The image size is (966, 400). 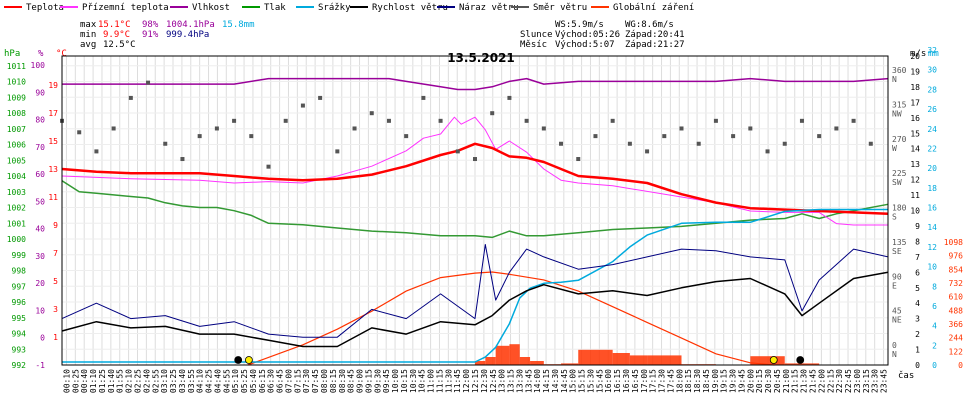 I want to click on x-tick-label: 09:15, so click(x=368, y=381).